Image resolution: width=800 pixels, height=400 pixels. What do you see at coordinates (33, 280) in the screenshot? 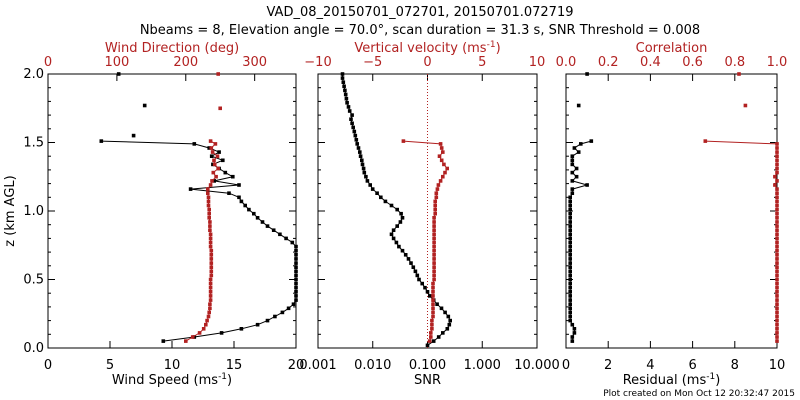
I see `y-tick-label: 0.5` at bounding box center [33, 280].